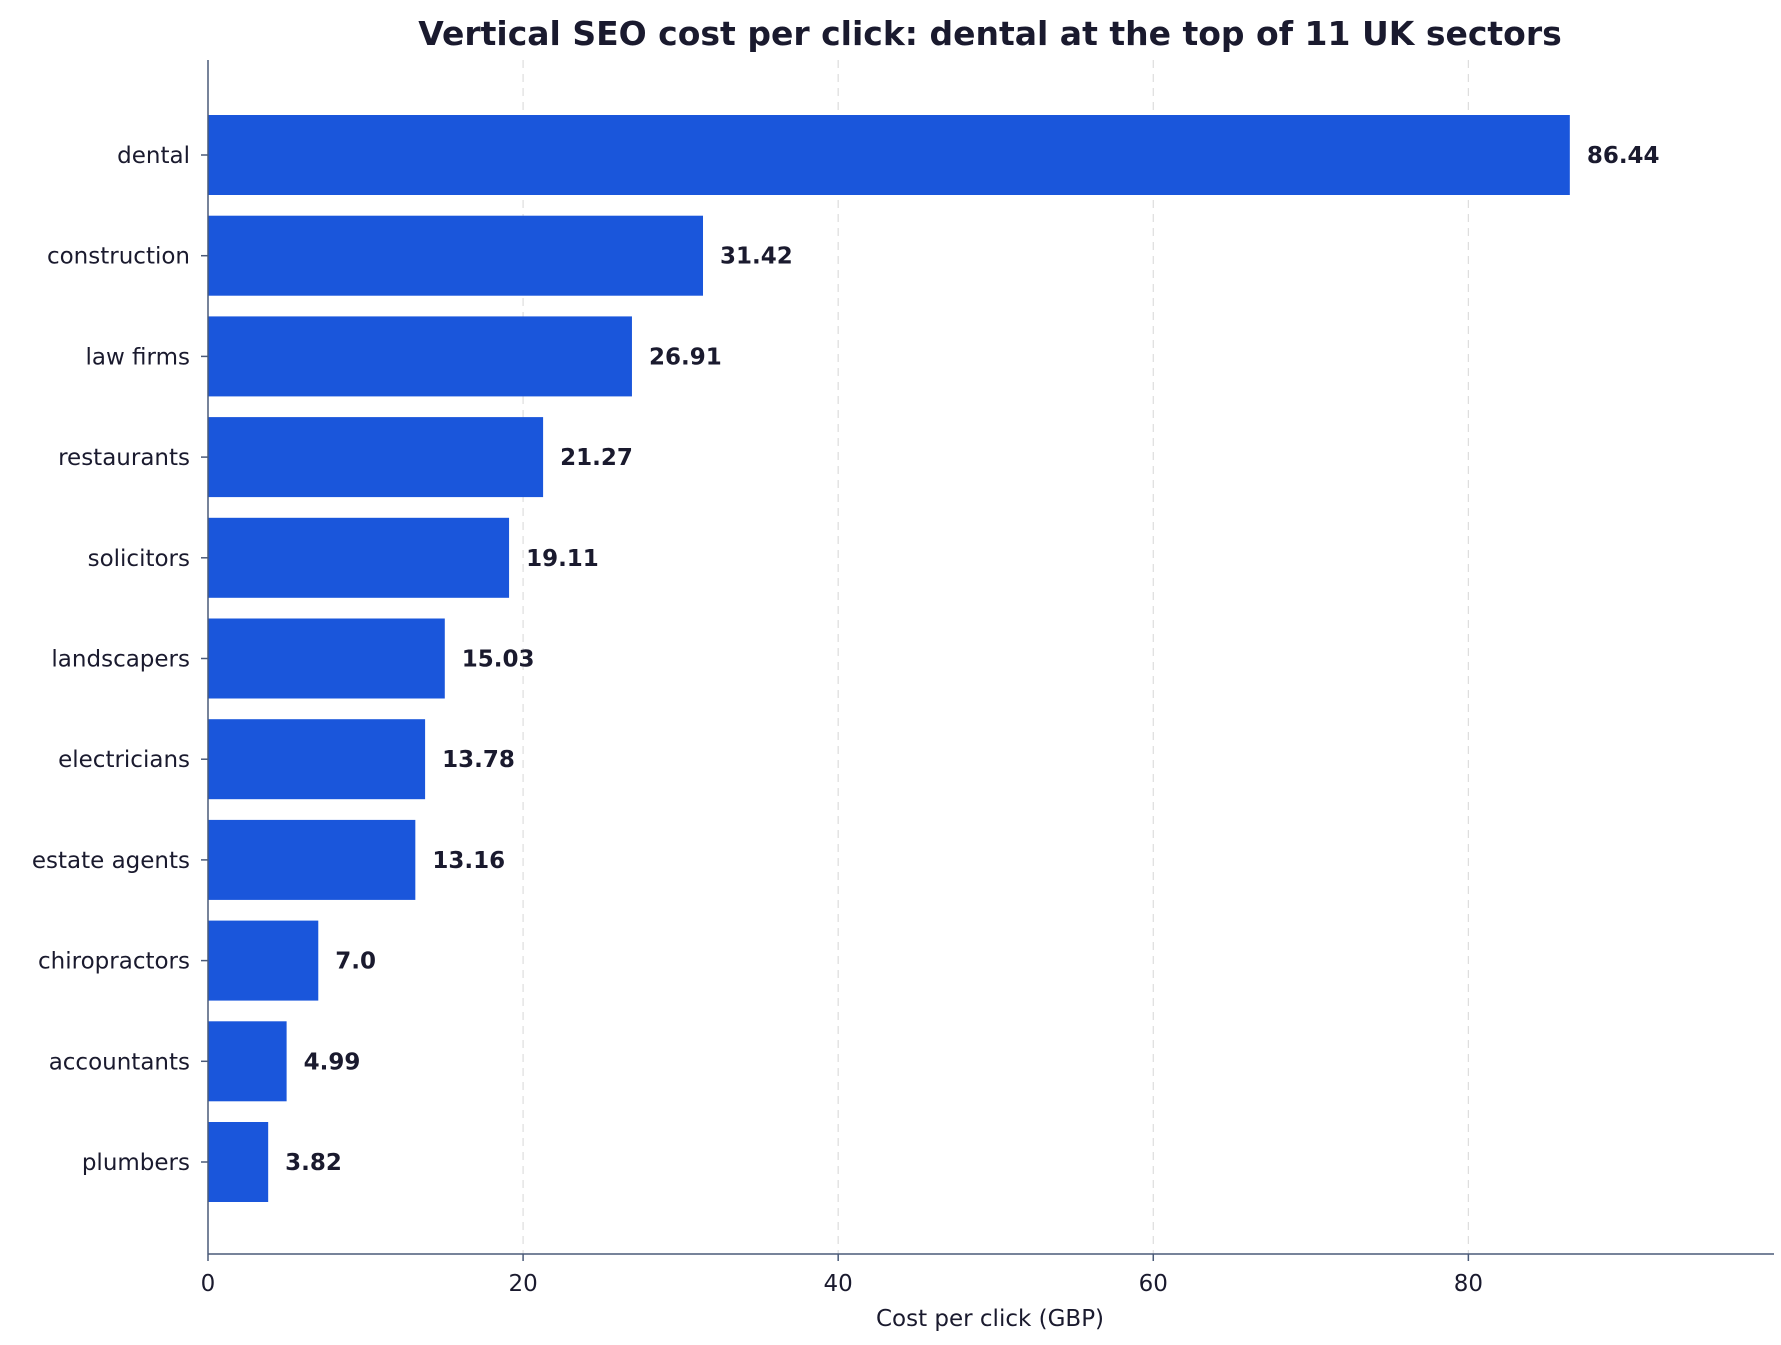 This screenshot has height=1345, width=1781. Describe the element at coordinates (522, 1284) in the screenshot. I see `x-tick-label: 20` at that location.